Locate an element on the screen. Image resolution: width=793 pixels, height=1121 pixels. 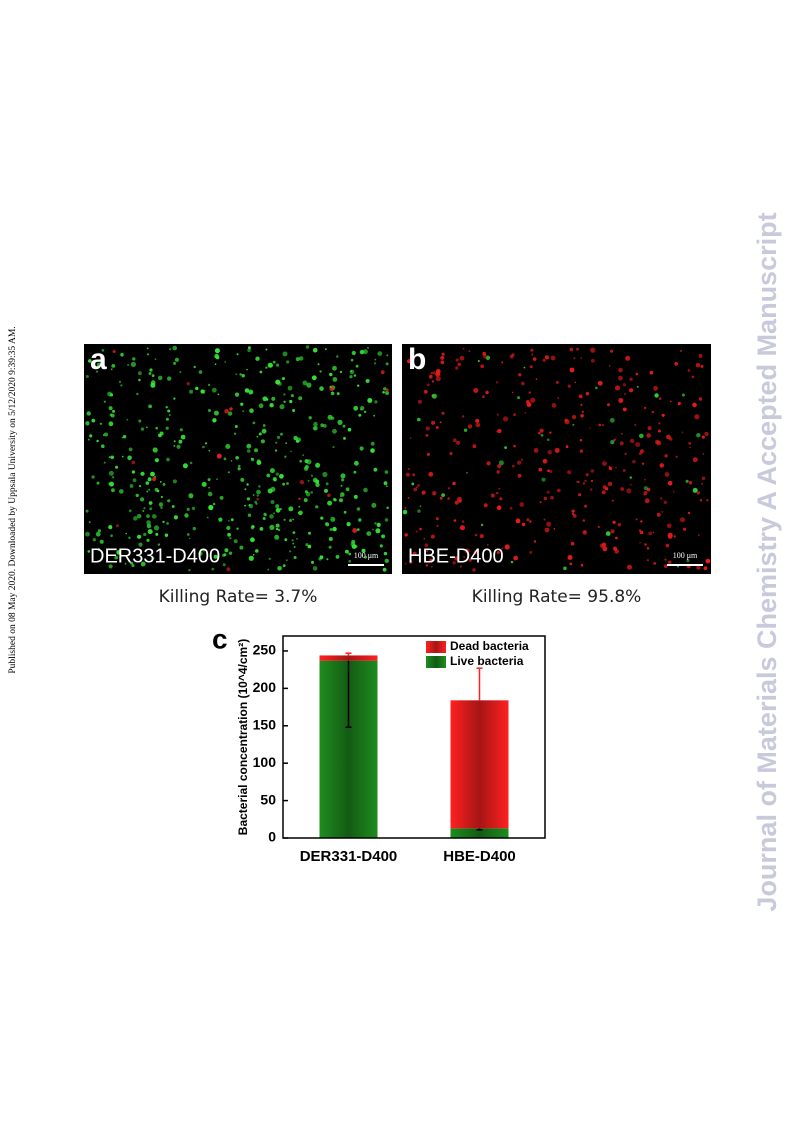
killing-rate: Killing Rate= 3.7% is located at coordinates (238, 597).